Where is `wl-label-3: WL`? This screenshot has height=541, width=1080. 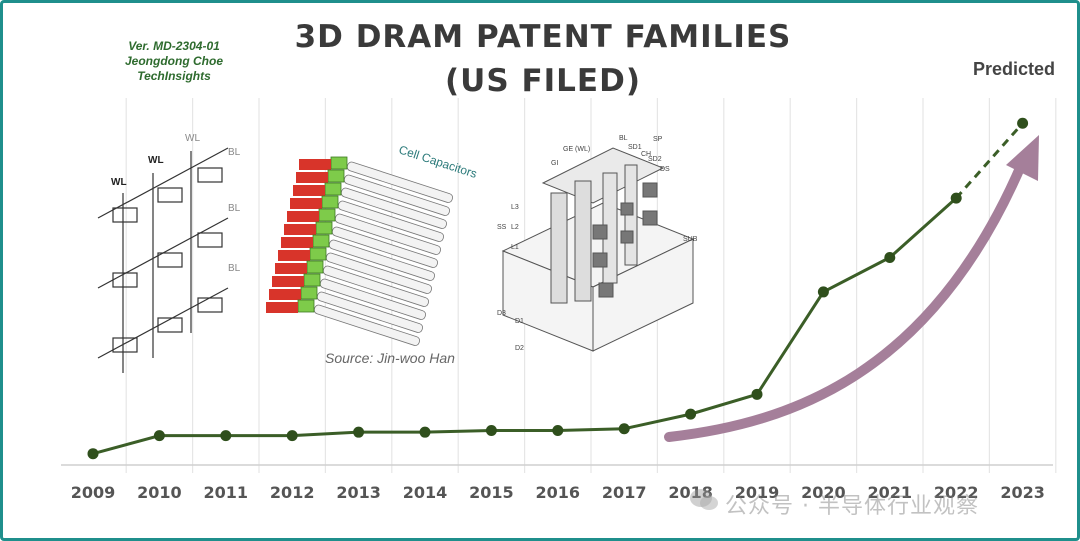
wl-label-3: WL is located at coordinates (192, 138).